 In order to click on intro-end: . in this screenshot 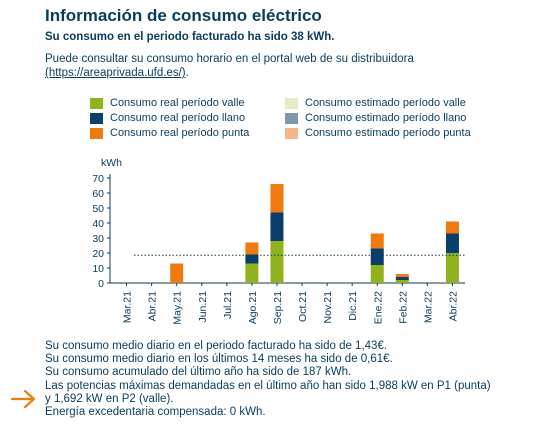, I will do `click(187, 73)`.